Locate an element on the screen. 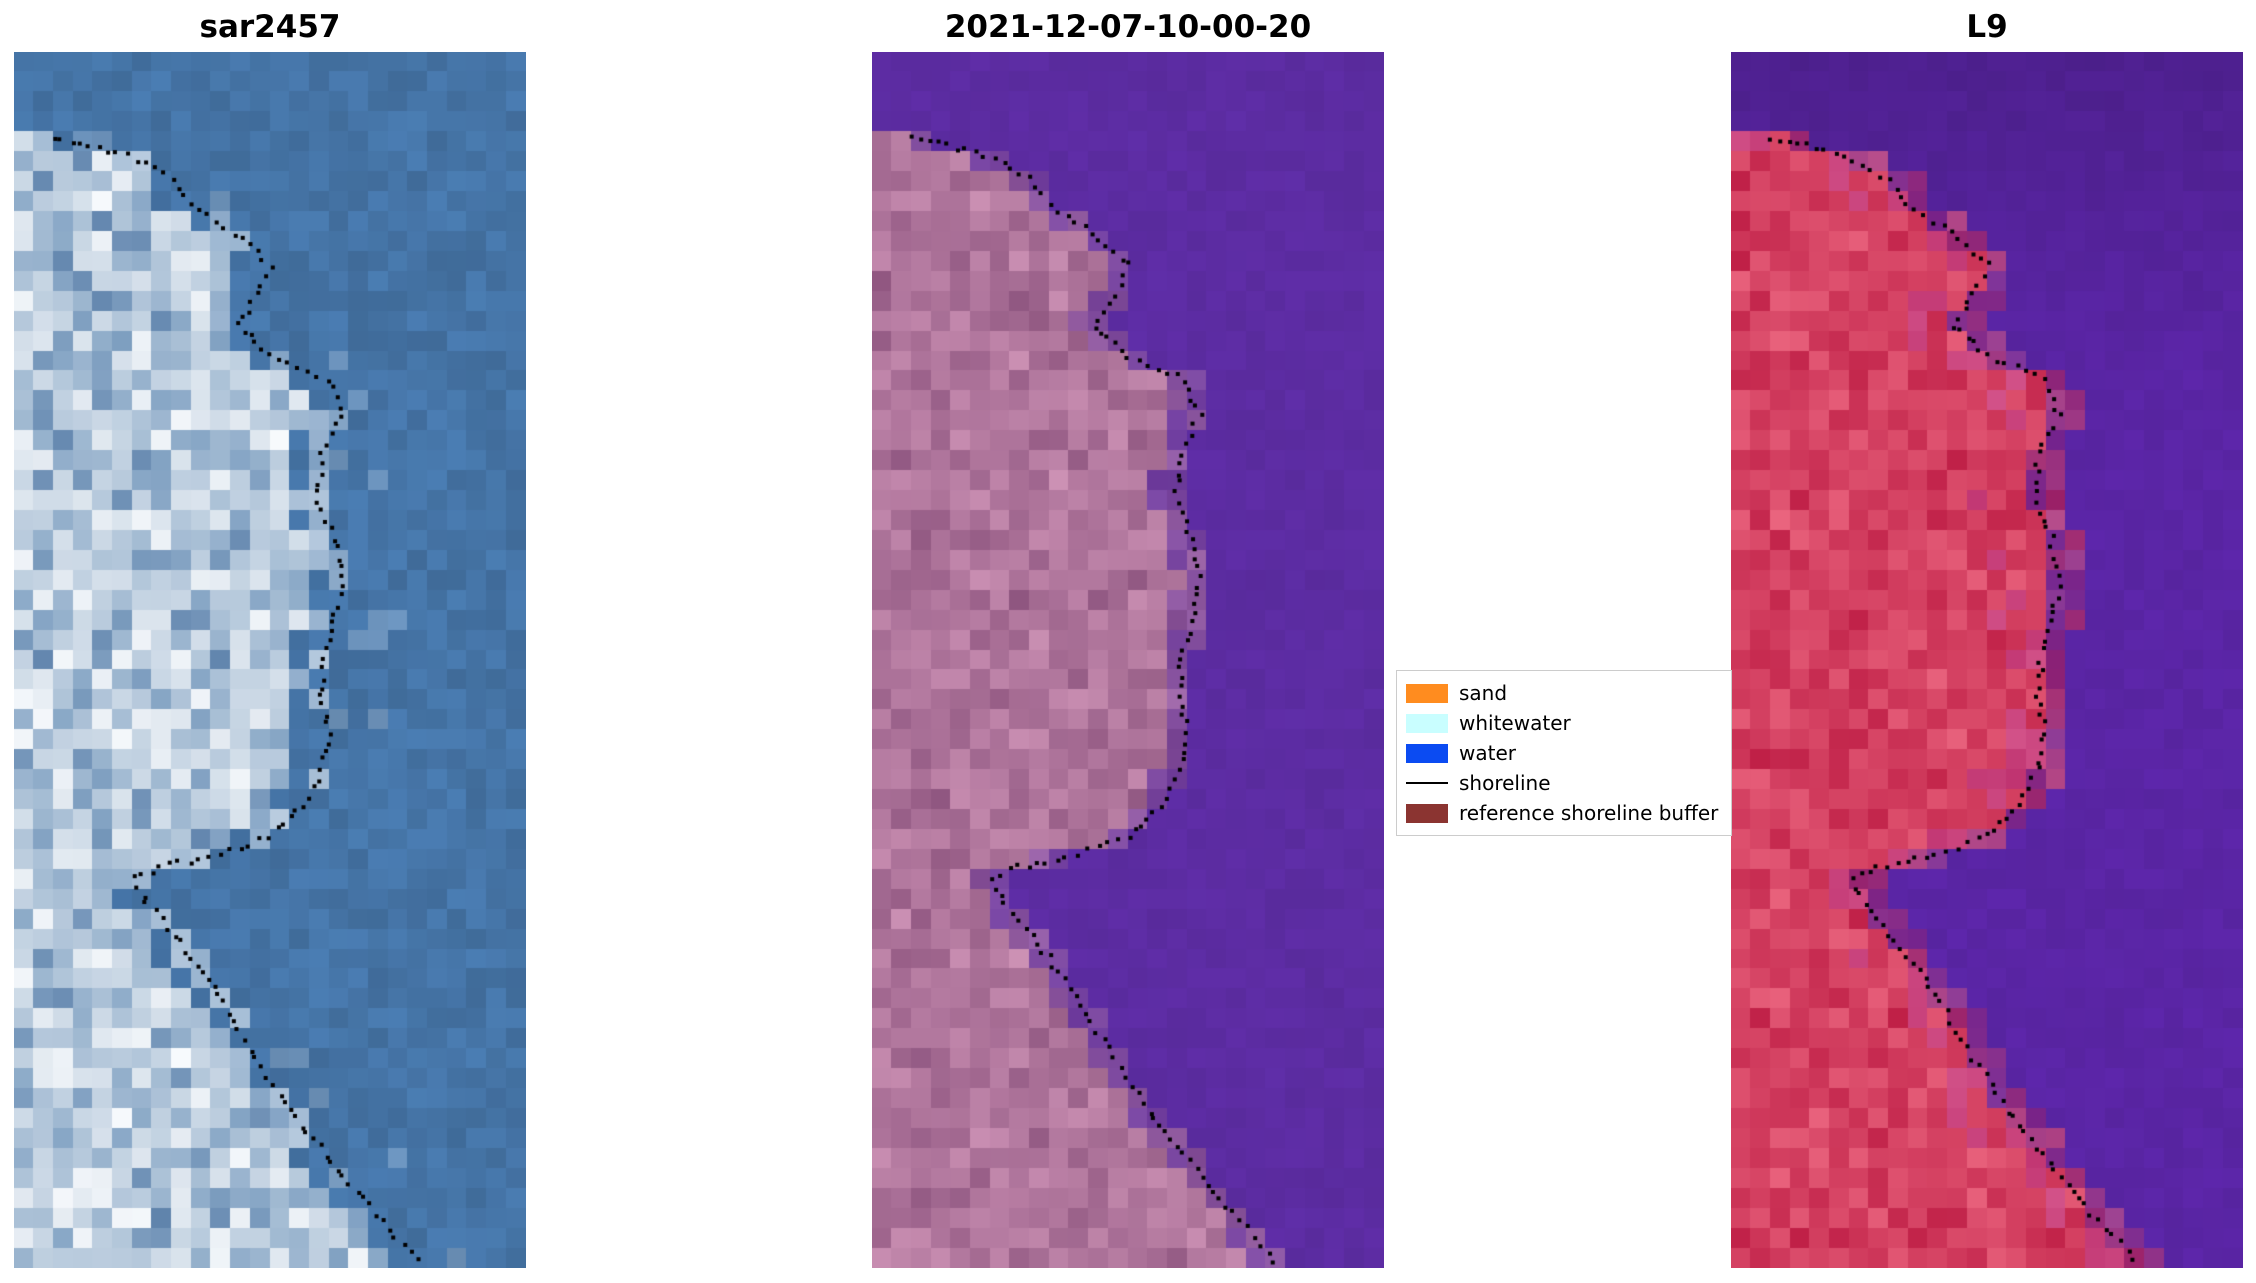 This screenshot has height=1283, width=2256. legend-row-whitewater: whitewater is located at coordinates (1564, 723).